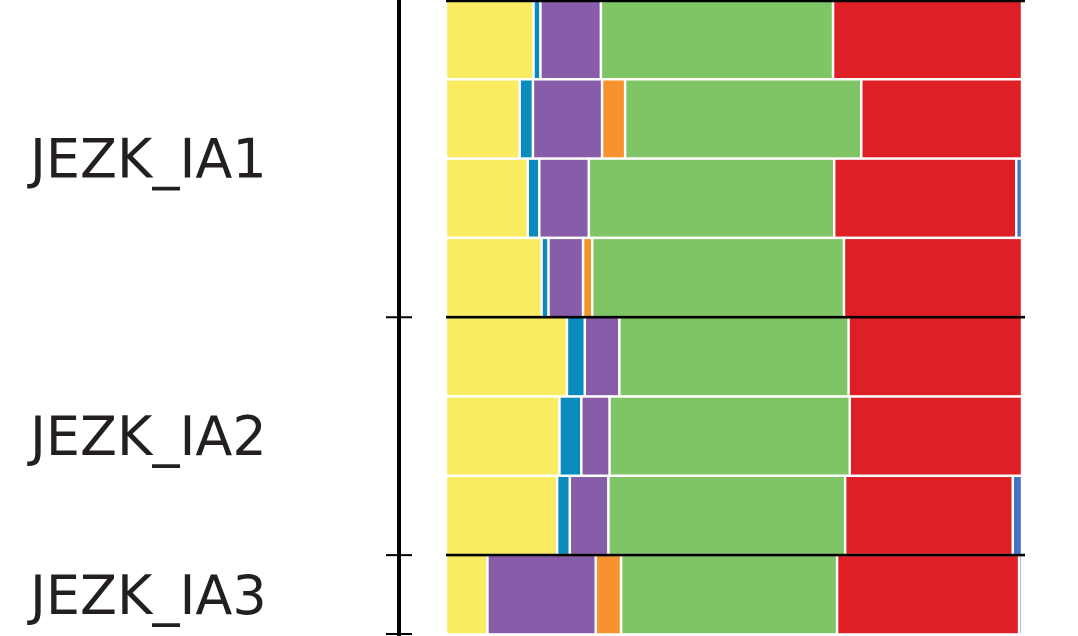  What do you see at coordinates (489, 40) in the screenshot?
I see `bar-segment-g1-r1-c1` at bounding box center [489, 40].